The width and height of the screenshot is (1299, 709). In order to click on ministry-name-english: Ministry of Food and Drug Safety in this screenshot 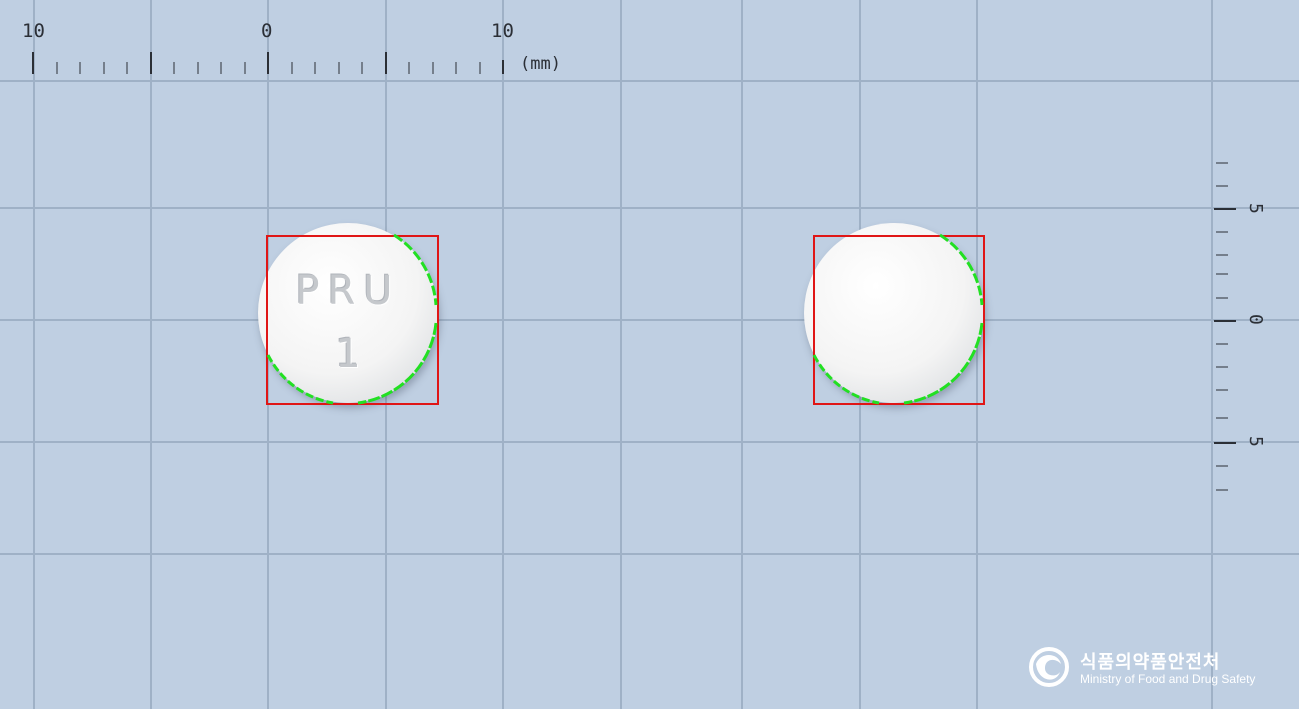, I will do `click(1168, 679)`.